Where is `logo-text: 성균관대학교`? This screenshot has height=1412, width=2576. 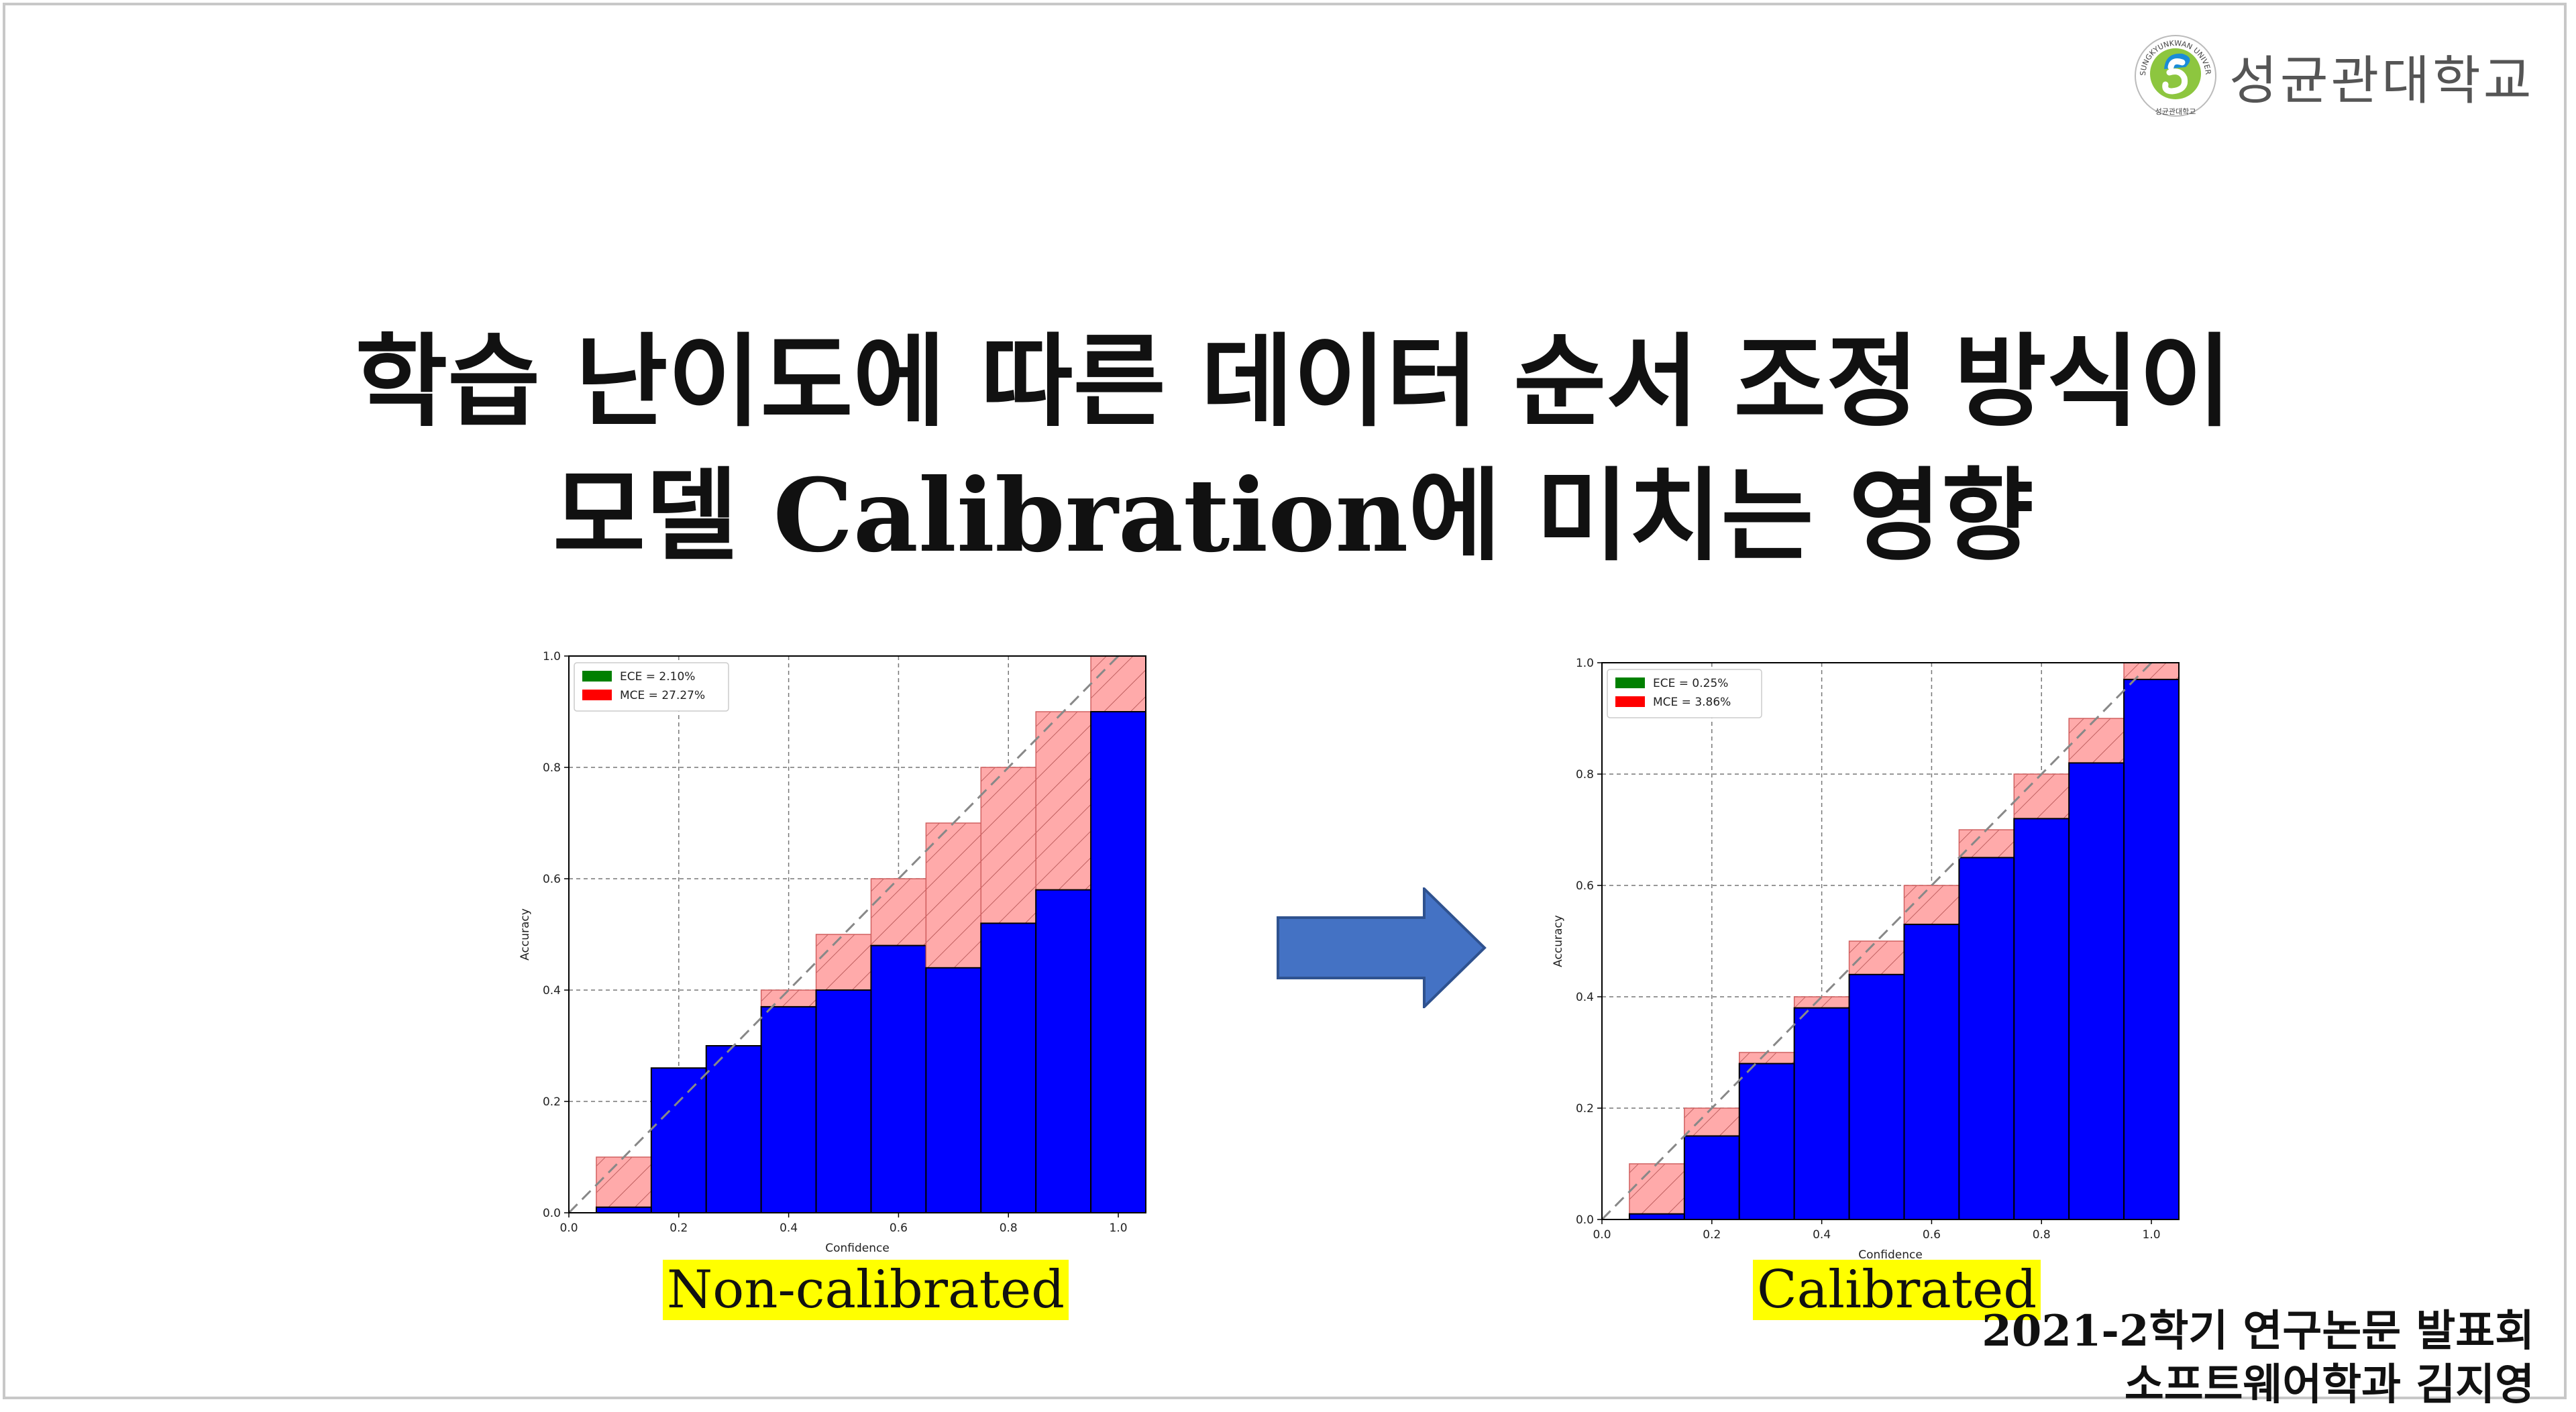
logo-text: 성균관대학교 is located at coordinates (2381, 81).